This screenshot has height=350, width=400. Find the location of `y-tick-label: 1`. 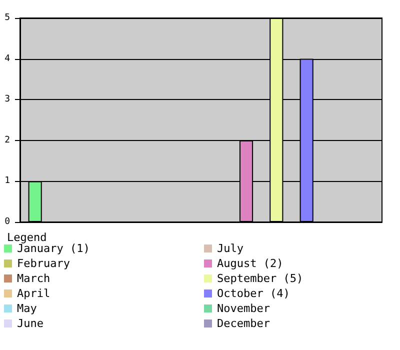

y-tick-label: 1 is located at coordinates (7, 181).